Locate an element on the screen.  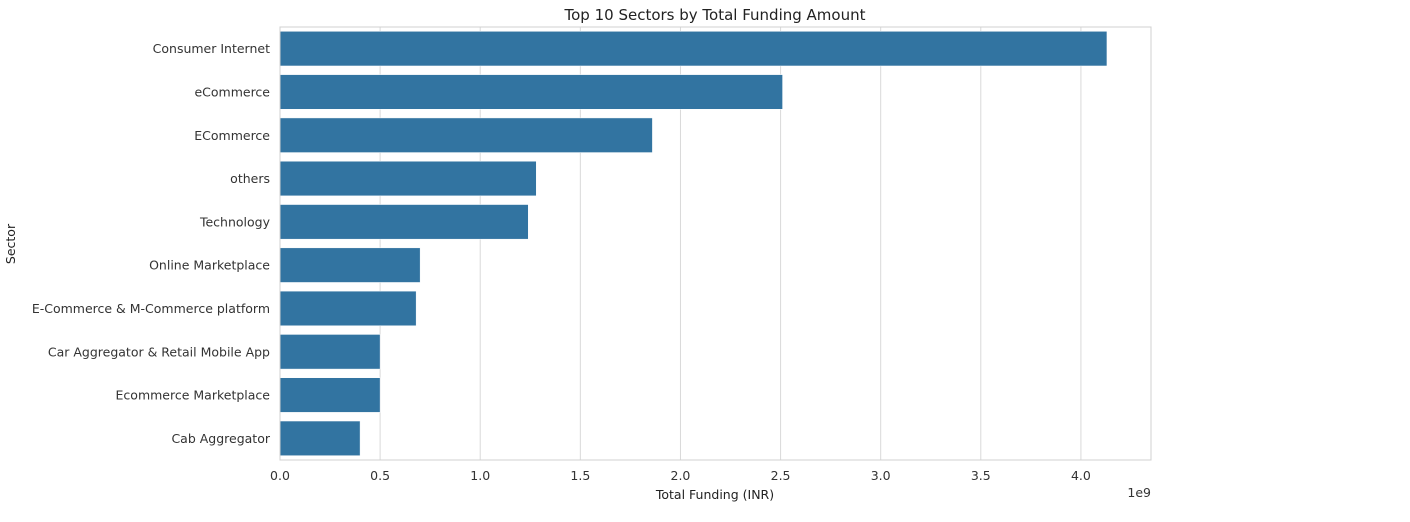
x-tick-label: 2.5 is located at coordinates (781, 475).